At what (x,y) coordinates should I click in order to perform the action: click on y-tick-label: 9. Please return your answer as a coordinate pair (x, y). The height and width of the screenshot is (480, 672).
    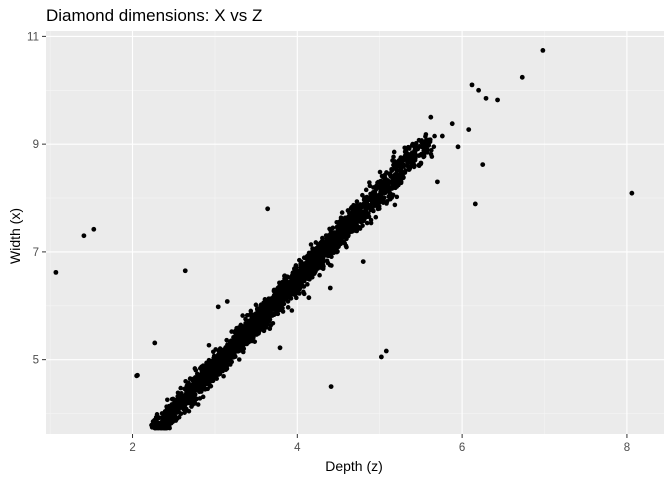
    Looking at the image, I should click on (36, 145).